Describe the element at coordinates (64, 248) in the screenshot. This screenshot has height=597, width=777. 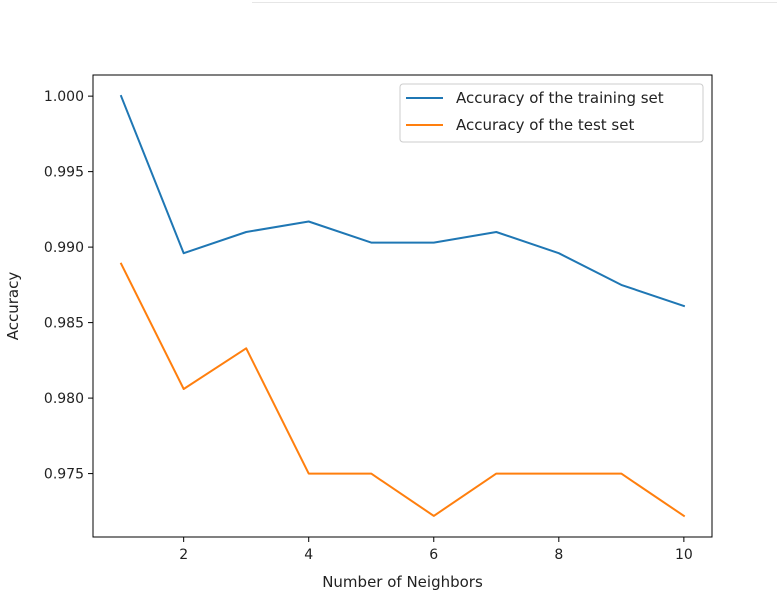
I see `y-tick-label: 0.990` at that location.